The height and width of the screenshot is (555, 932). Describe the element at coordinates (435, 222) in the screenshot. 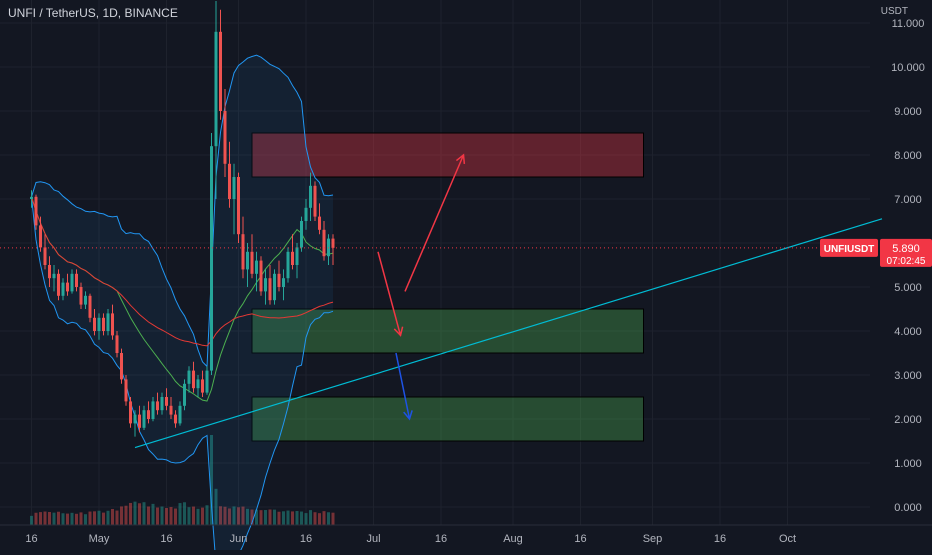

I see `projection-up-arrow` at that location.